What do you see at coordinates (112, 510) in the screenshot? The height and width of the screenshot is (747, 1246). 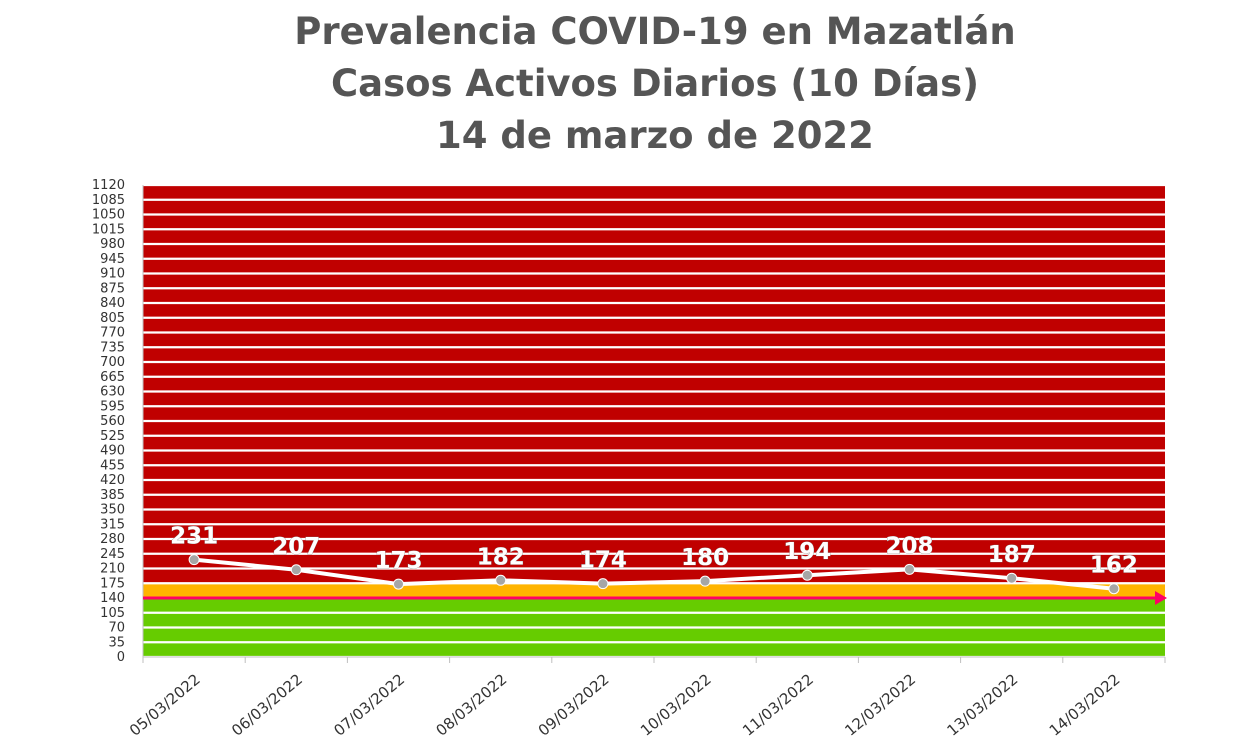 I see `y-tick-label-10: 350` at bounding box center [112, 510].